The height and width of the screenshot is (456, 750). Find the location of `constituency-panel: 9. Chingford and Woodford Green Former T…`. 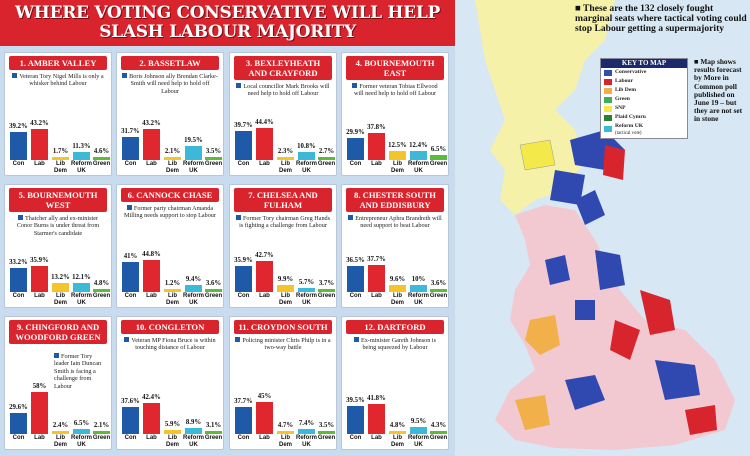

constituency-panel: 9. Chingford and Woodford Green Former T… is located at coordinates (58, 383).